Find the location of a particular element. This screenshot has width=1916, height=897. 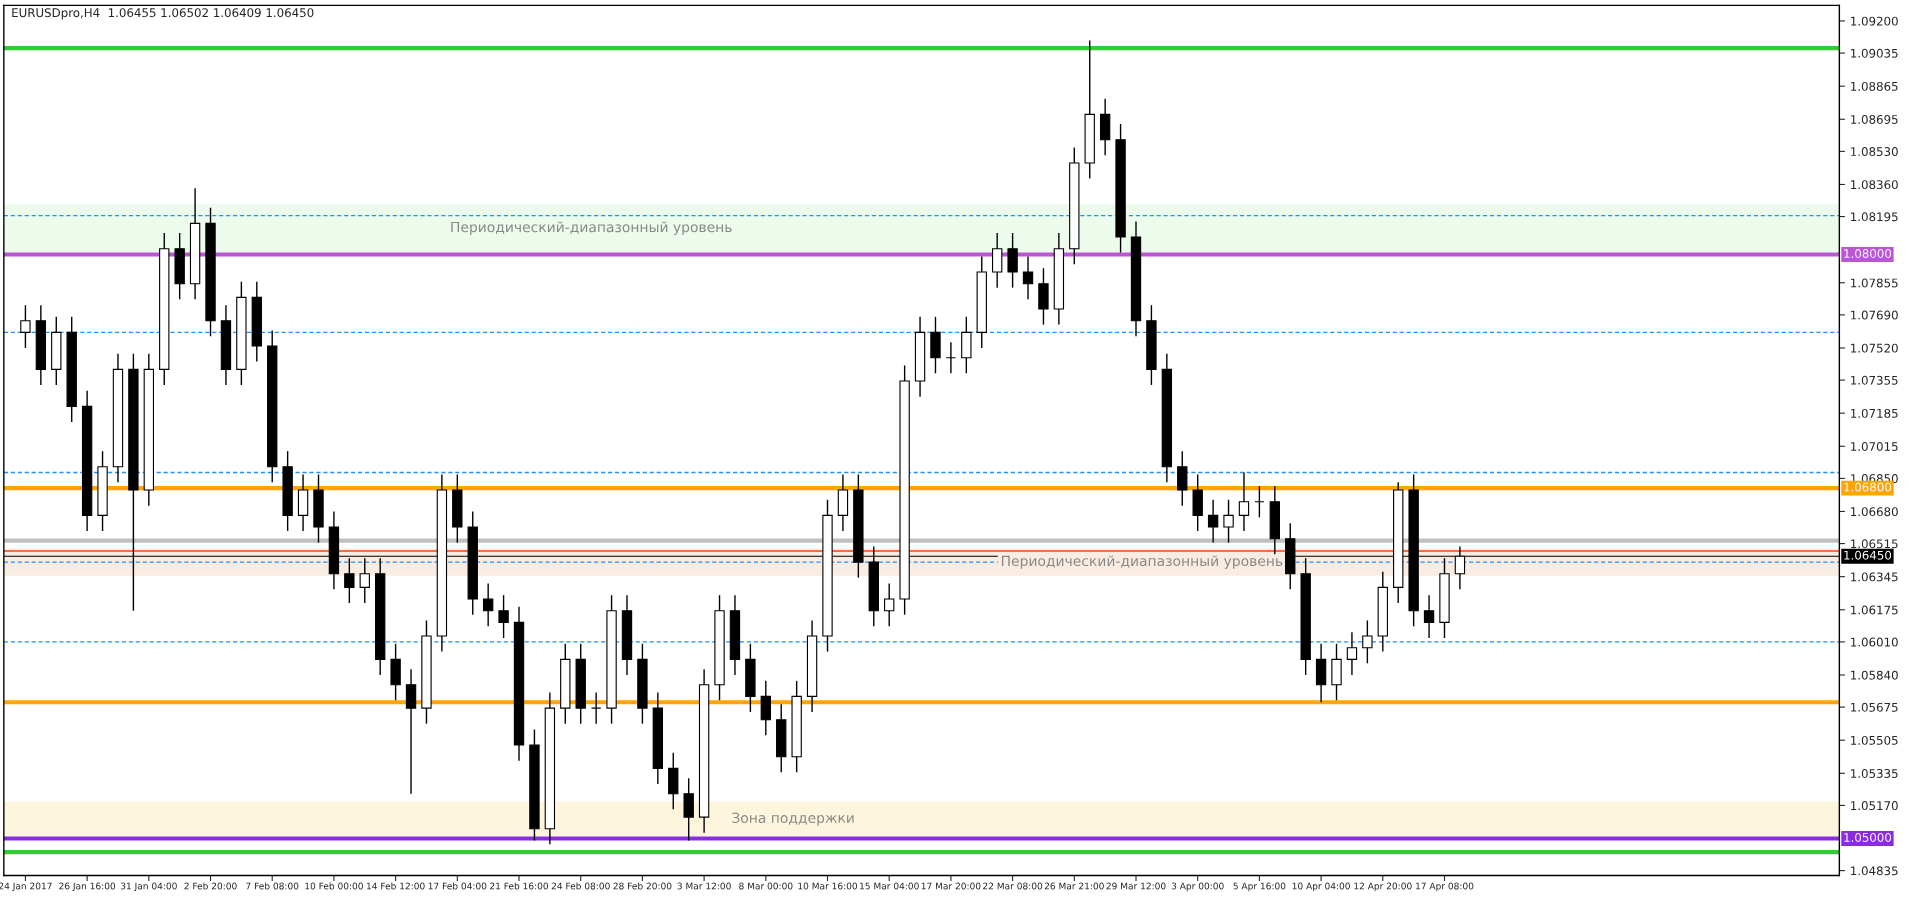

x-tick-label: 24 Jan 2017 is located at coordinates (26, 887).